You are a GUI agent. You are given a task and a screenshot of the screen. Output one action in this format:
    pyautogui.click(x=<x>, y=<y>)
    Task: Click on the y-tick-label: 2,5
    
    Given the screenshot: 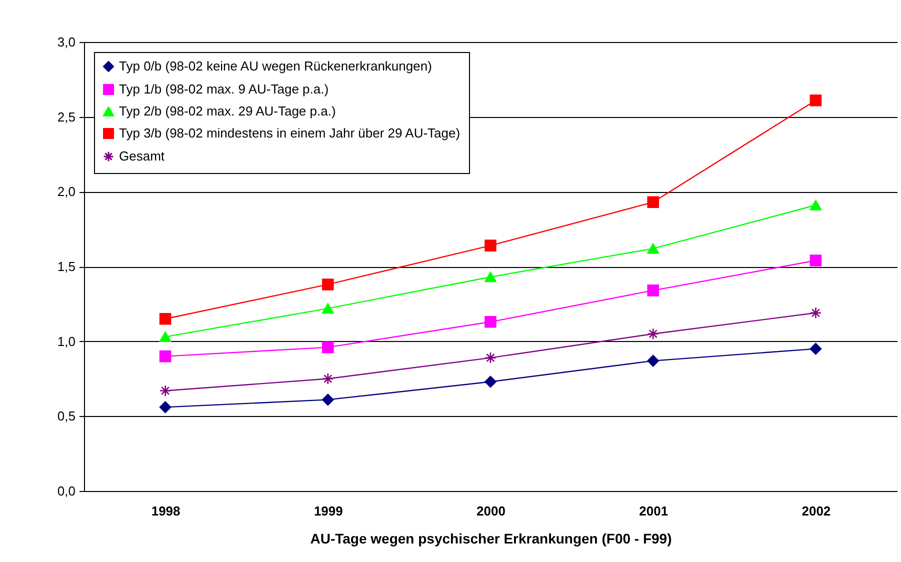 What is the action you would take?
    pyautogui.click(x=66, y=116)
    